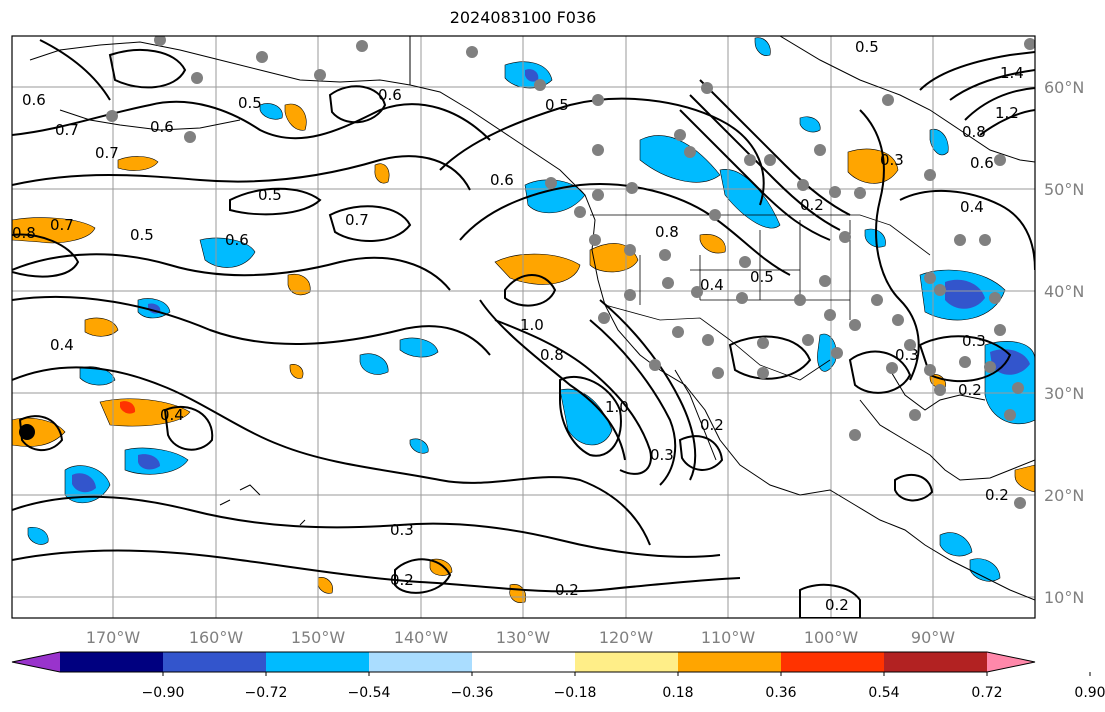  I want to click on colorbar-tick-label: 0.54, so click(883, 693).